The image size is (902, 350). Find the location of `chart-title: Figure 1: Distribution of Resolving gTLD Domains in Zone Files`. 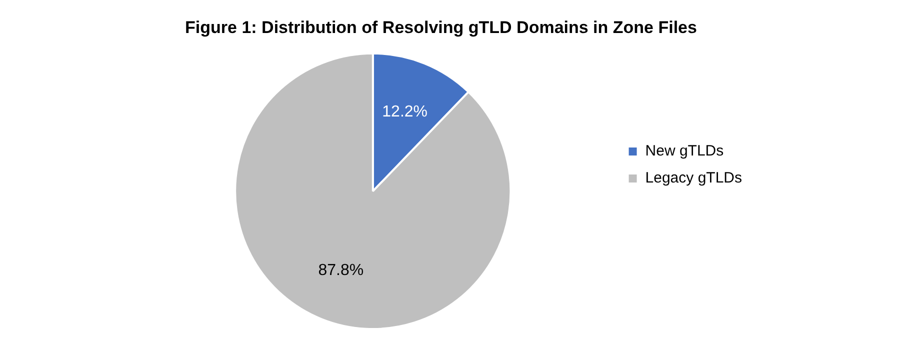

chart-title: Figure 1: Distribution of Resolving gTLD Domains in Zone Files is located at coordinates (441, 27).